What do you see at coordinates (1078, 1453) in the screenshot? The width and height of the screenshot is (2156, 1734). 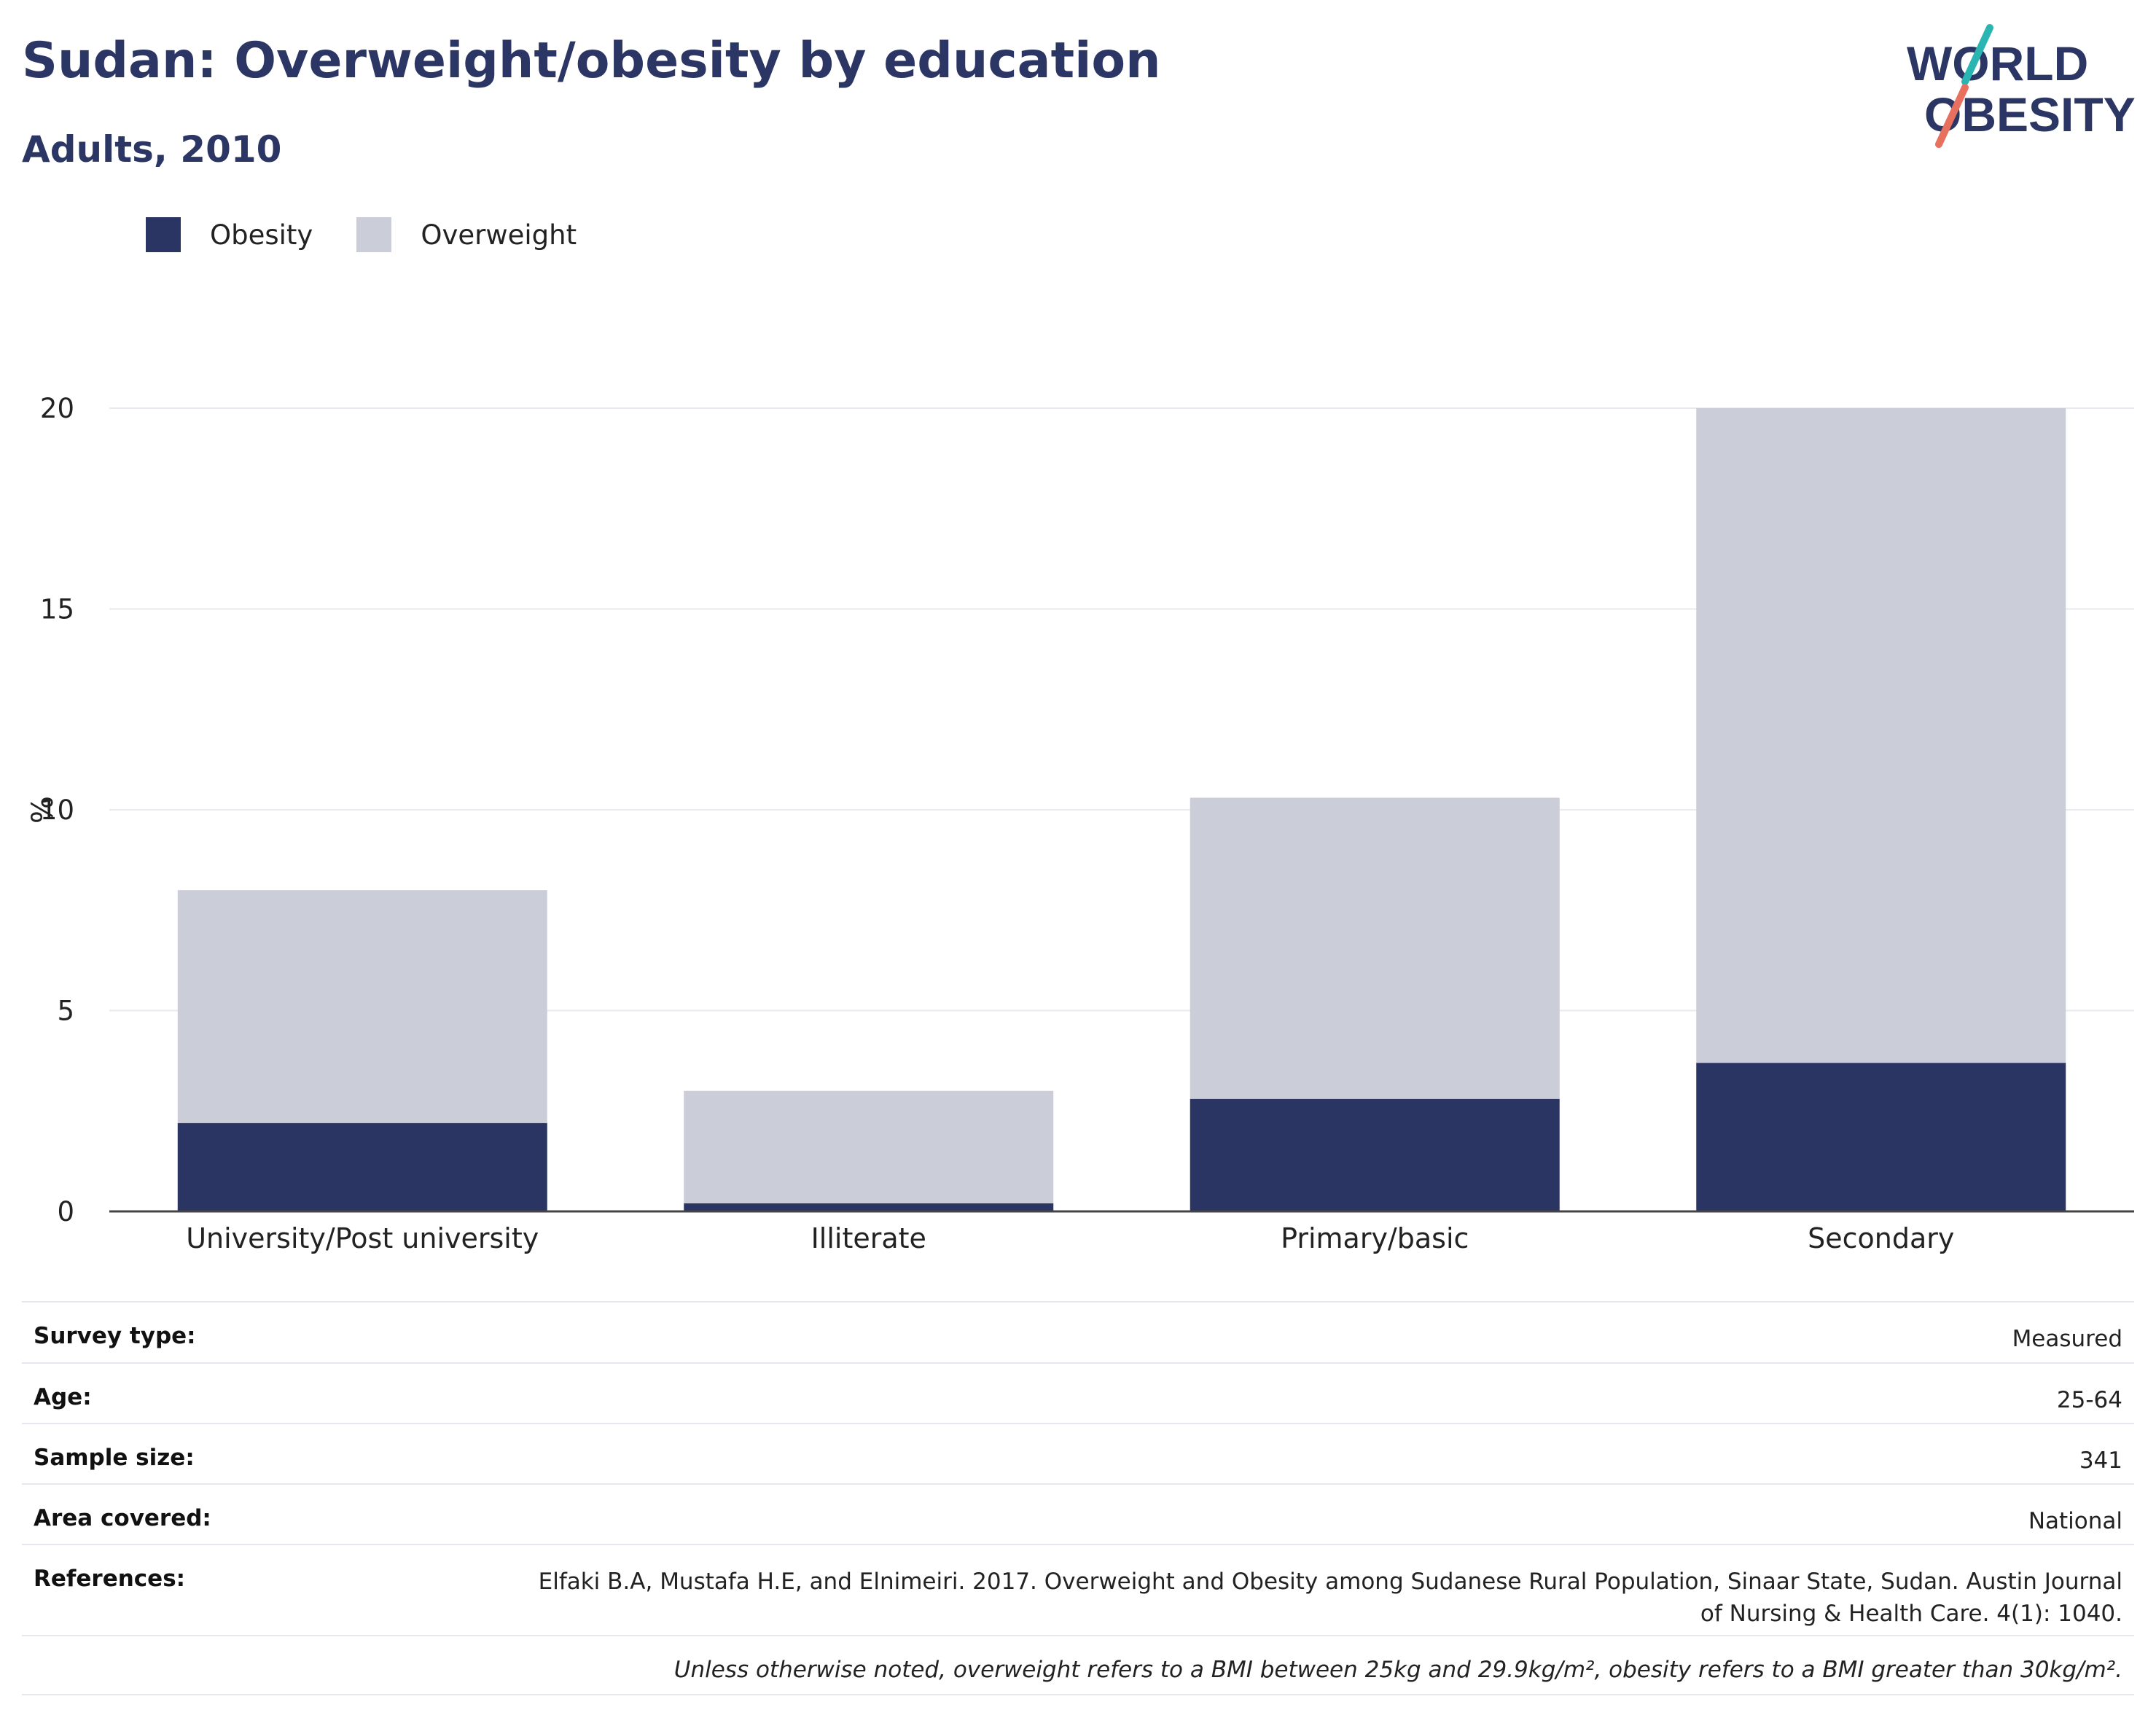 I see `info-row-sample-size: Sample size: 341` at bounding box center [1078, 1453].